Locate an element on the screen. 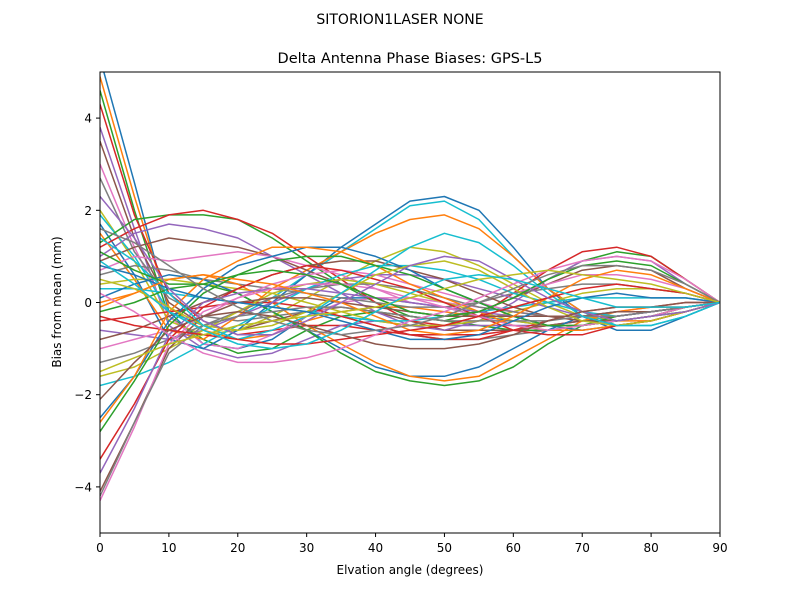 Image resolution: width=800 pixels, height=600 pixels. x-tick-label: 80 is located at coordinates (650, 548).